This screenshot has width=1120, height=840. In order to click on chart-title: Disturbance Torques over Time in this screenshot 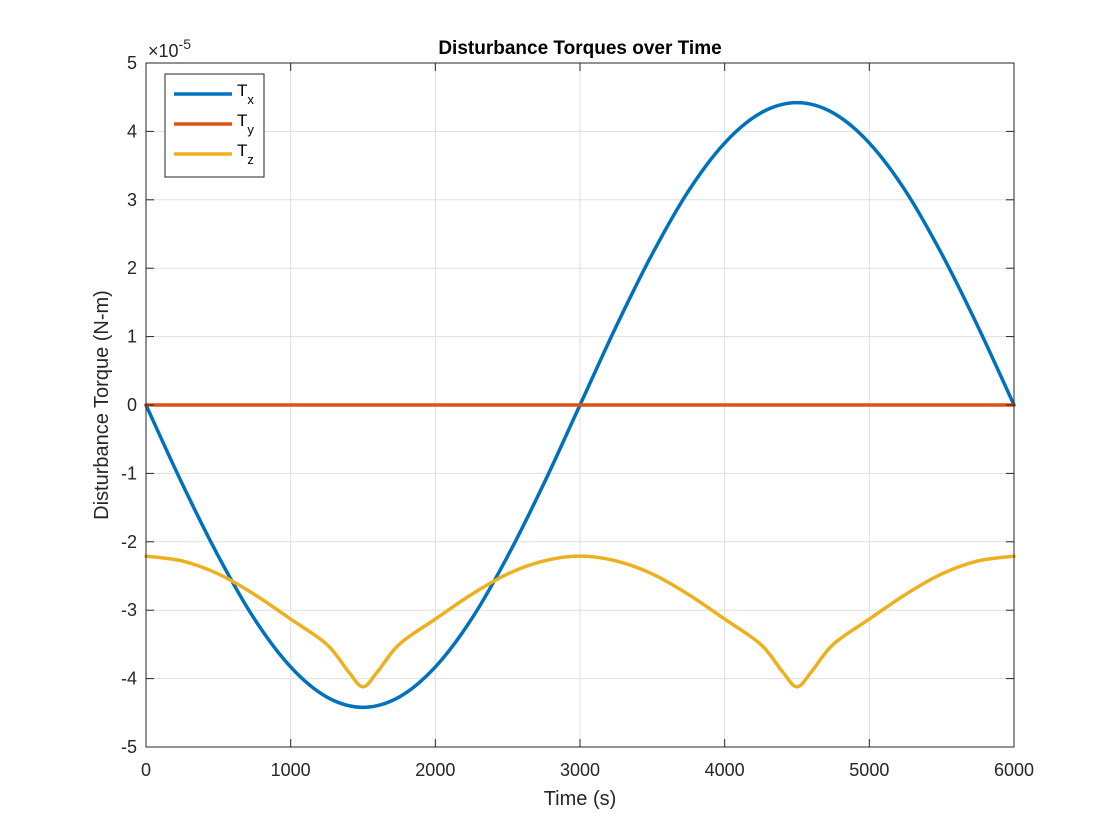, I will do `click(579, 48)`.